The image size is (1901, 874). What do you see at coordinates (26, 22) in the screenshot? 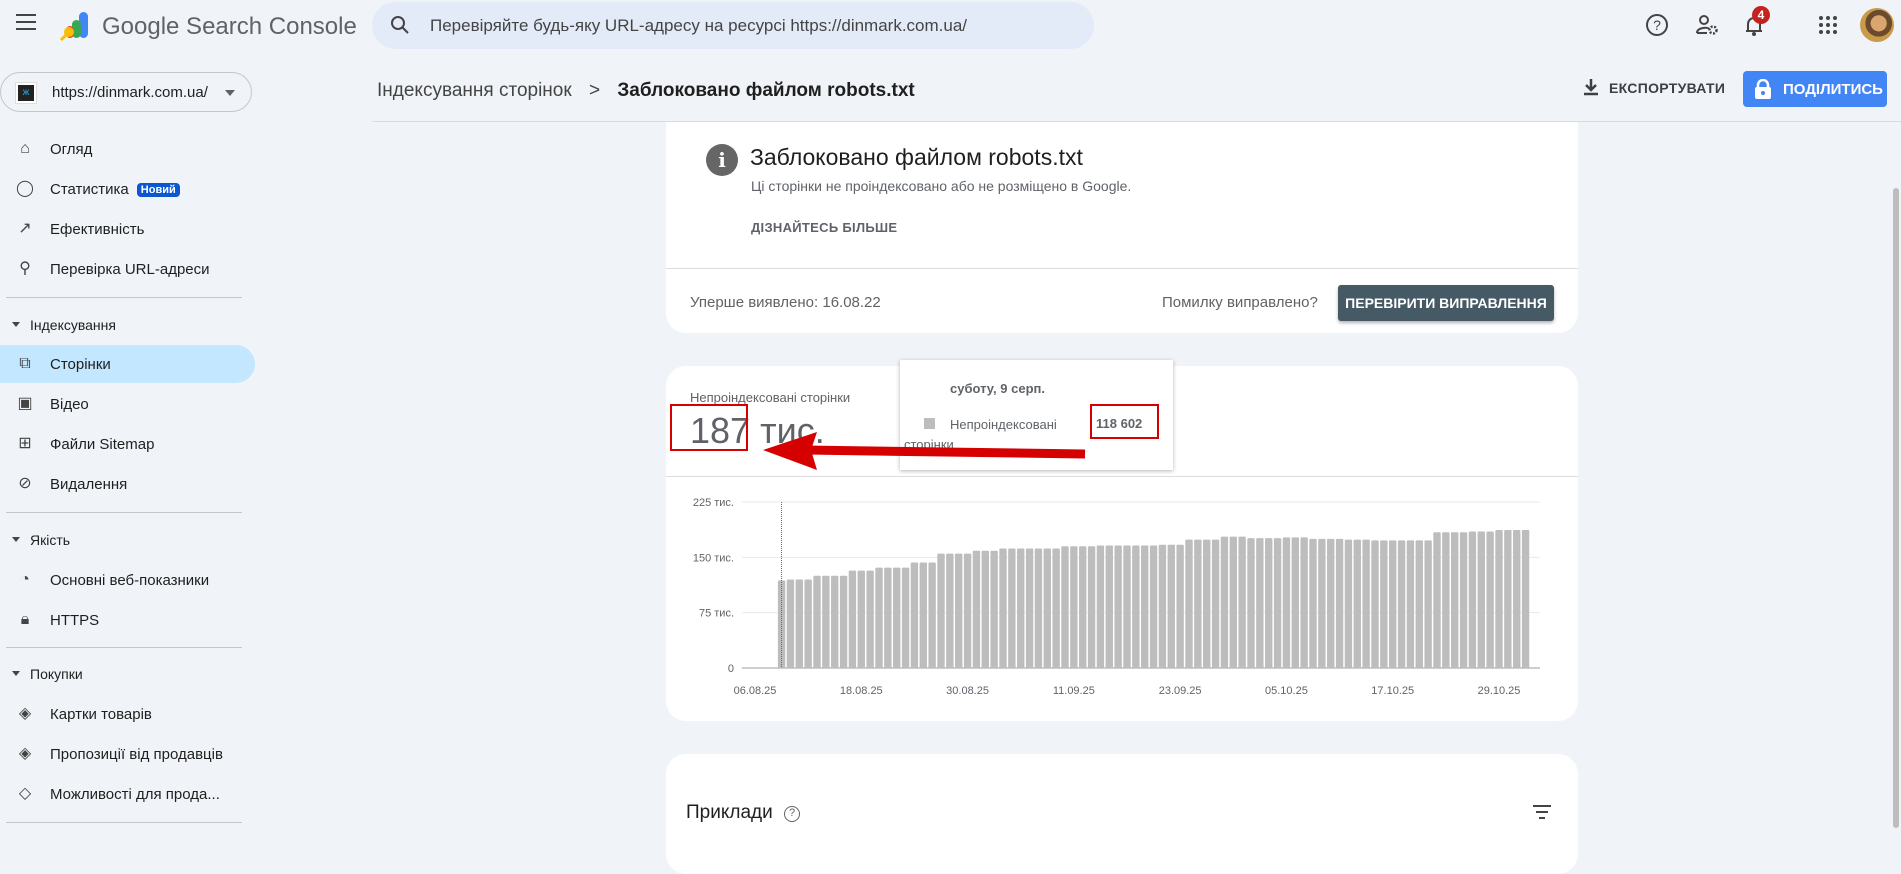
I see `menu-icon` at bounding box center [26, 22].